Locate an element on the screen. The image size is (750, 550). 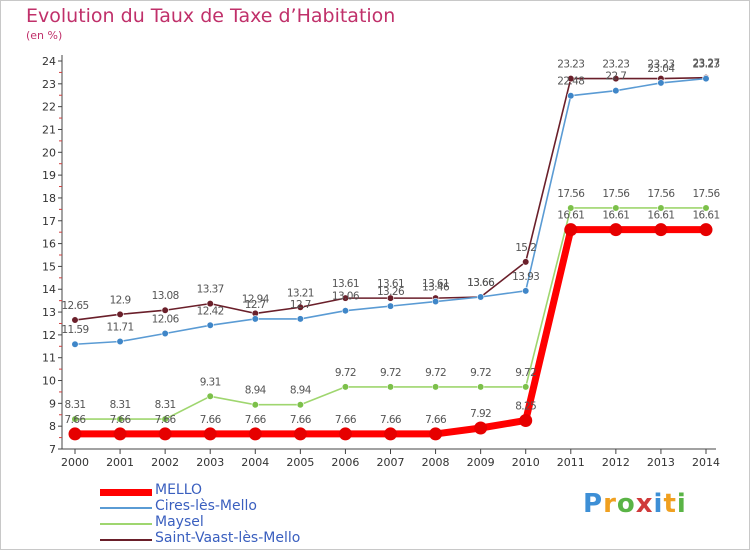
data-label-saint-vaast-les-mello: 13.37 is located at coordinates (210, 290).